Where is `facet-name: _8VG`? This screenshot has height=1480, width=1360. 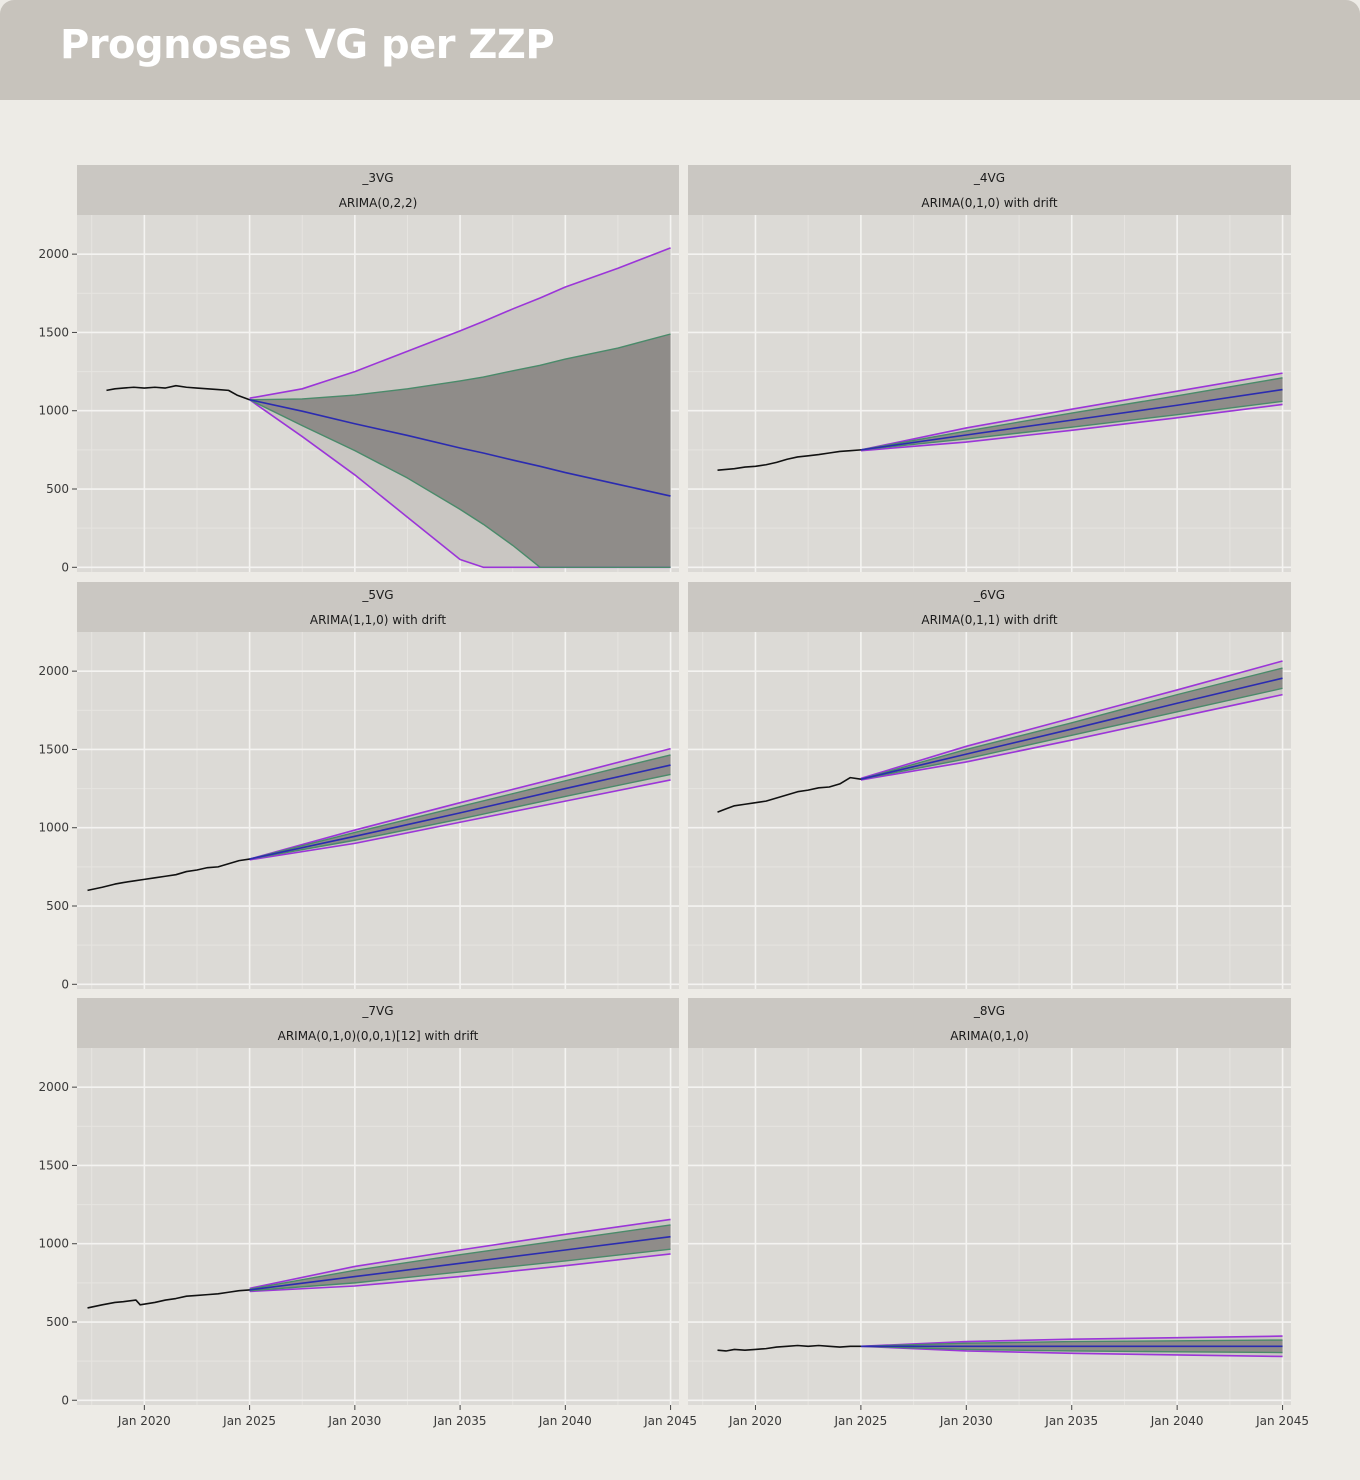
facet-name: _8VG is located at coordinates (989, 1011).